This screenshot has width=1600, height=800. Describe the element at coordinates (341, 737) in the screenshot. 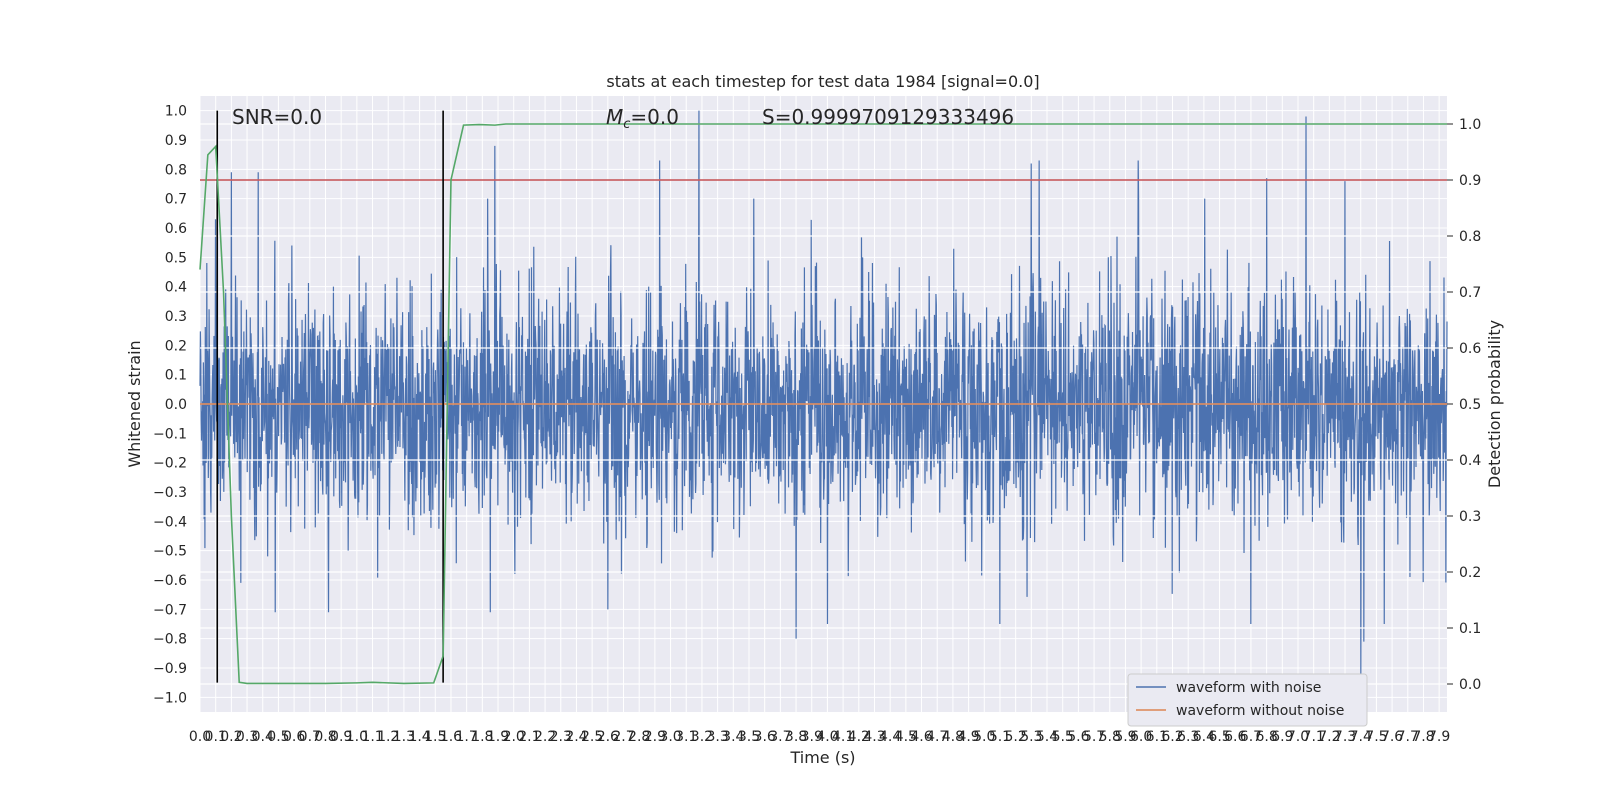

I see `x-tick-label: 0.9` at that location.